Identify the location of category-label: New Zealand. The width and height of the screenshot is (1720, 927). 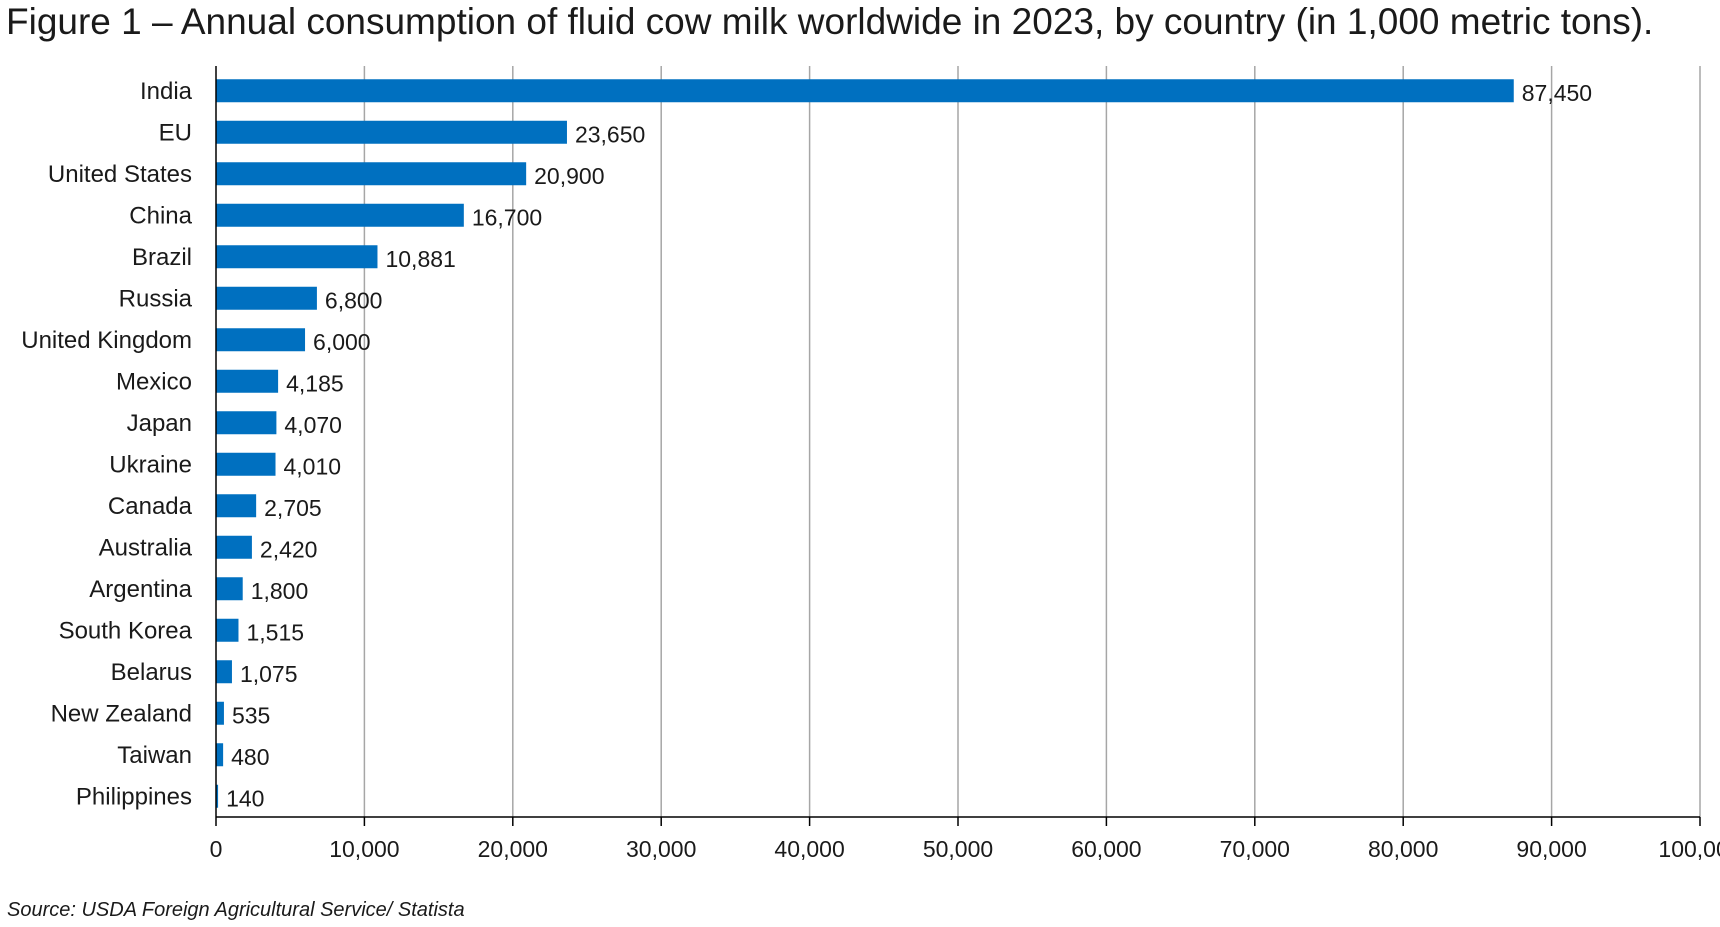
(121, 713).